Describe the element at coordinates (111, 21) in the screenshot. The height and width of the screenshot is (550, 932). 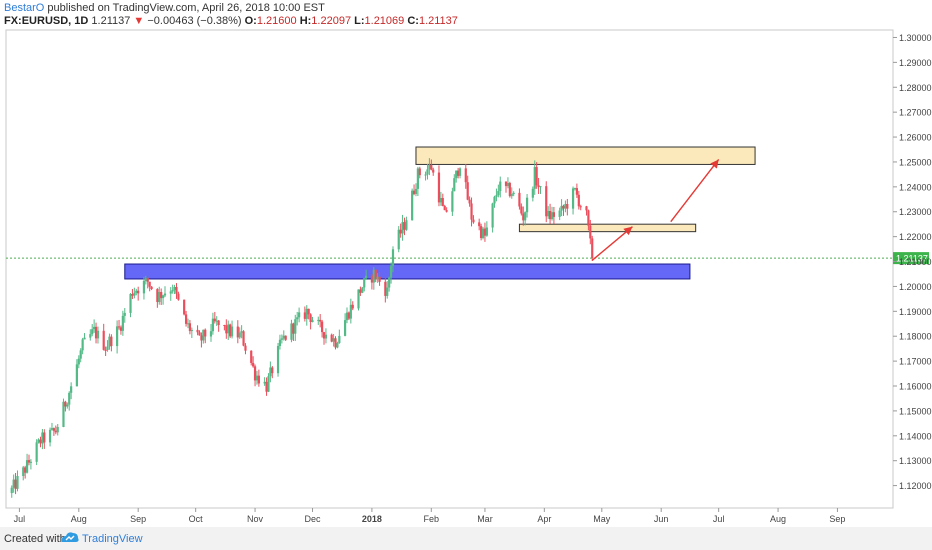
I see `last-price: 1.21137` at that location.